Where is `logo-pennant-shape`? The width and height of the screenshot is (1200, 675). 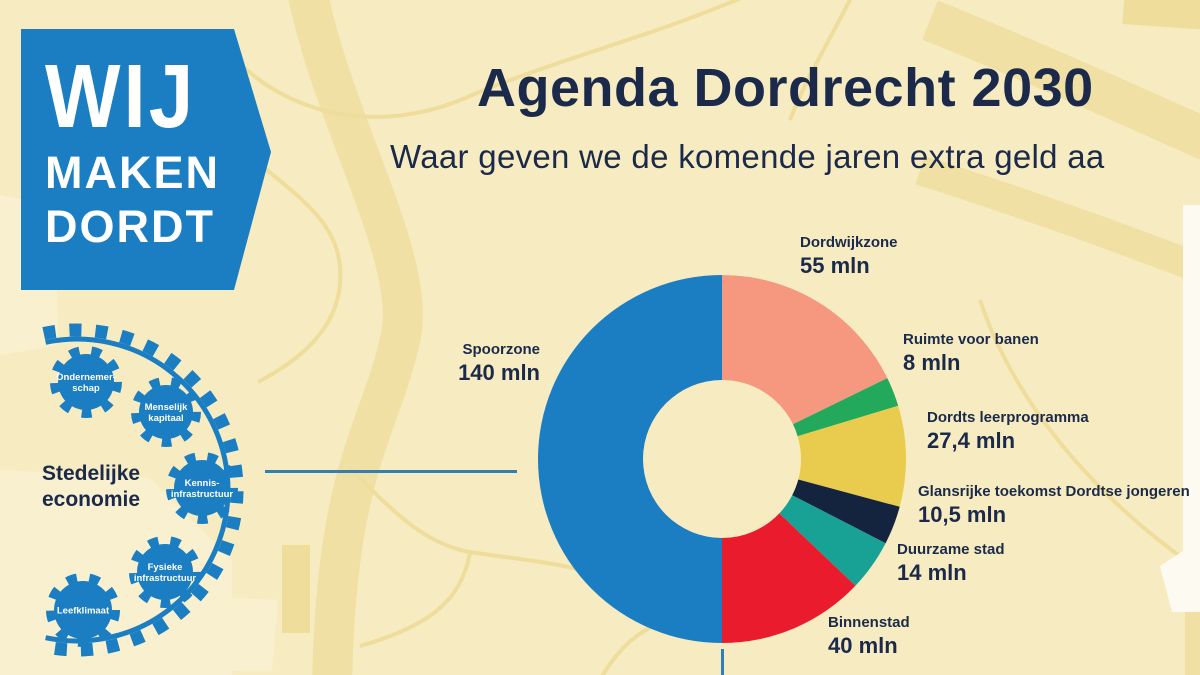
logo-pennant-shape is located at coordinates (146, 159).